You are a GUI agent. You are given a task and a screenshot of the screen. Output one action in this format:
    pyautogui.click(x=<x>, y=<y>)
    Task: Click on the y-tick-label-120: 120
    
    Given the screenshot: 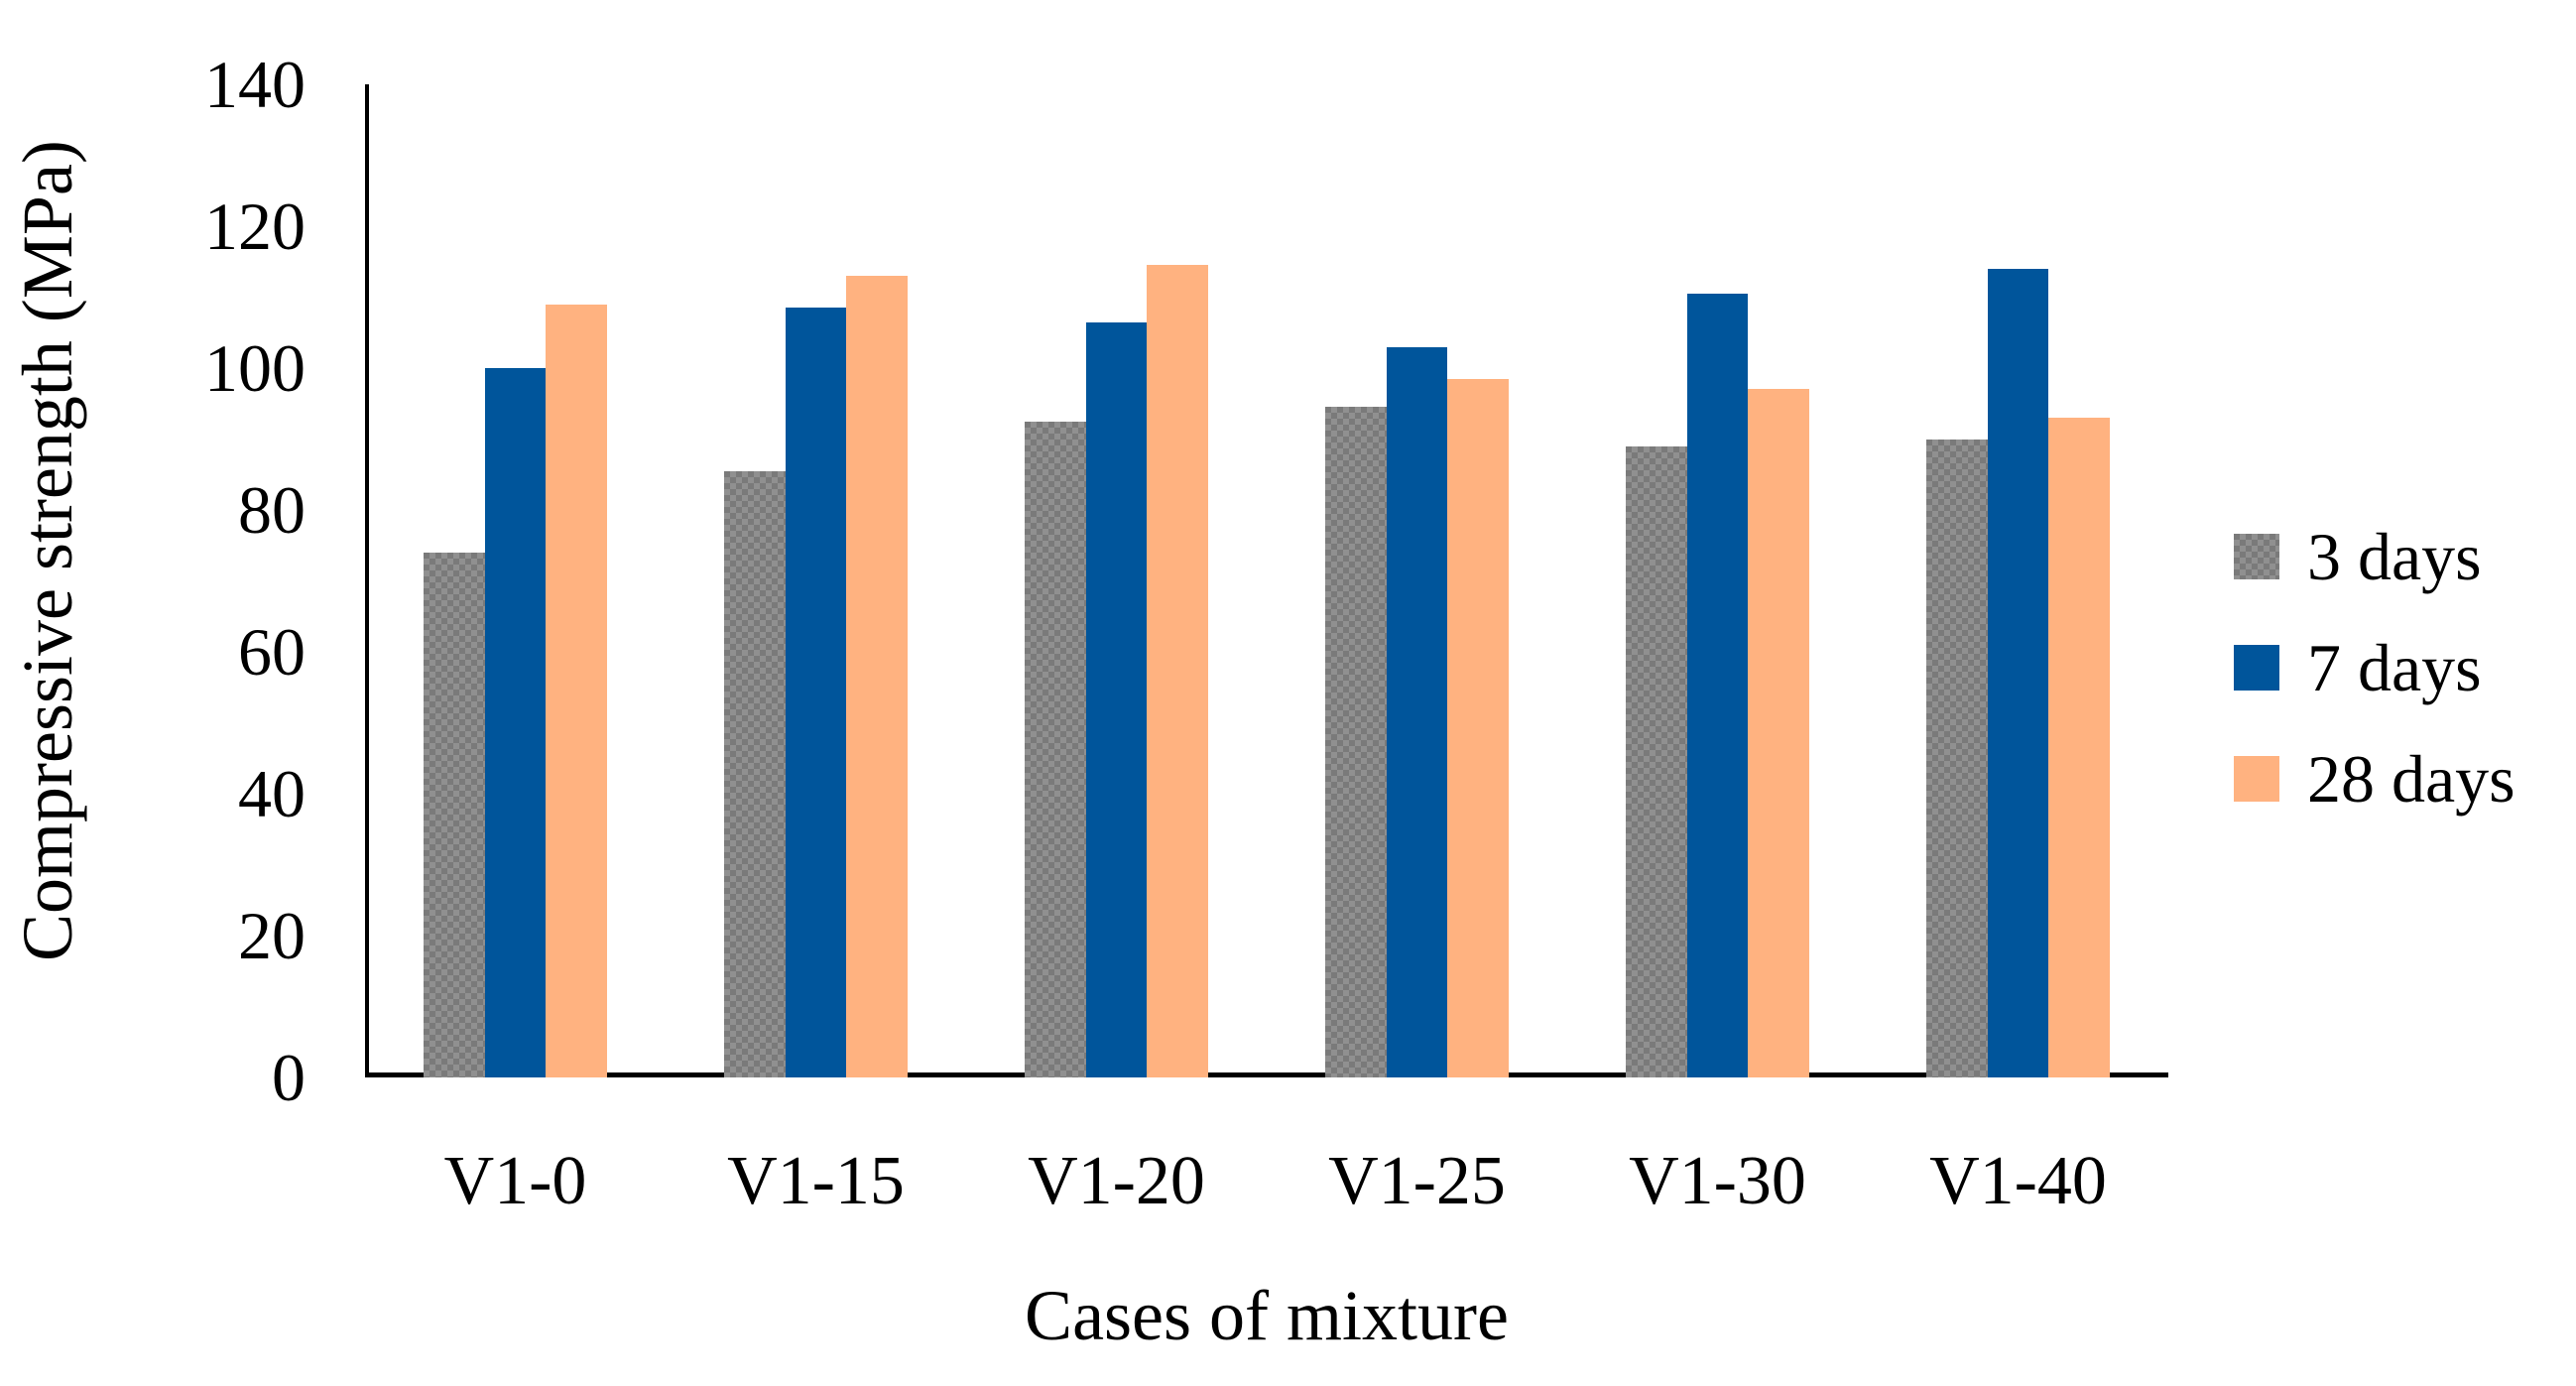 What is the action you would take?
    pyautogui.click(x=255, y=226)
    